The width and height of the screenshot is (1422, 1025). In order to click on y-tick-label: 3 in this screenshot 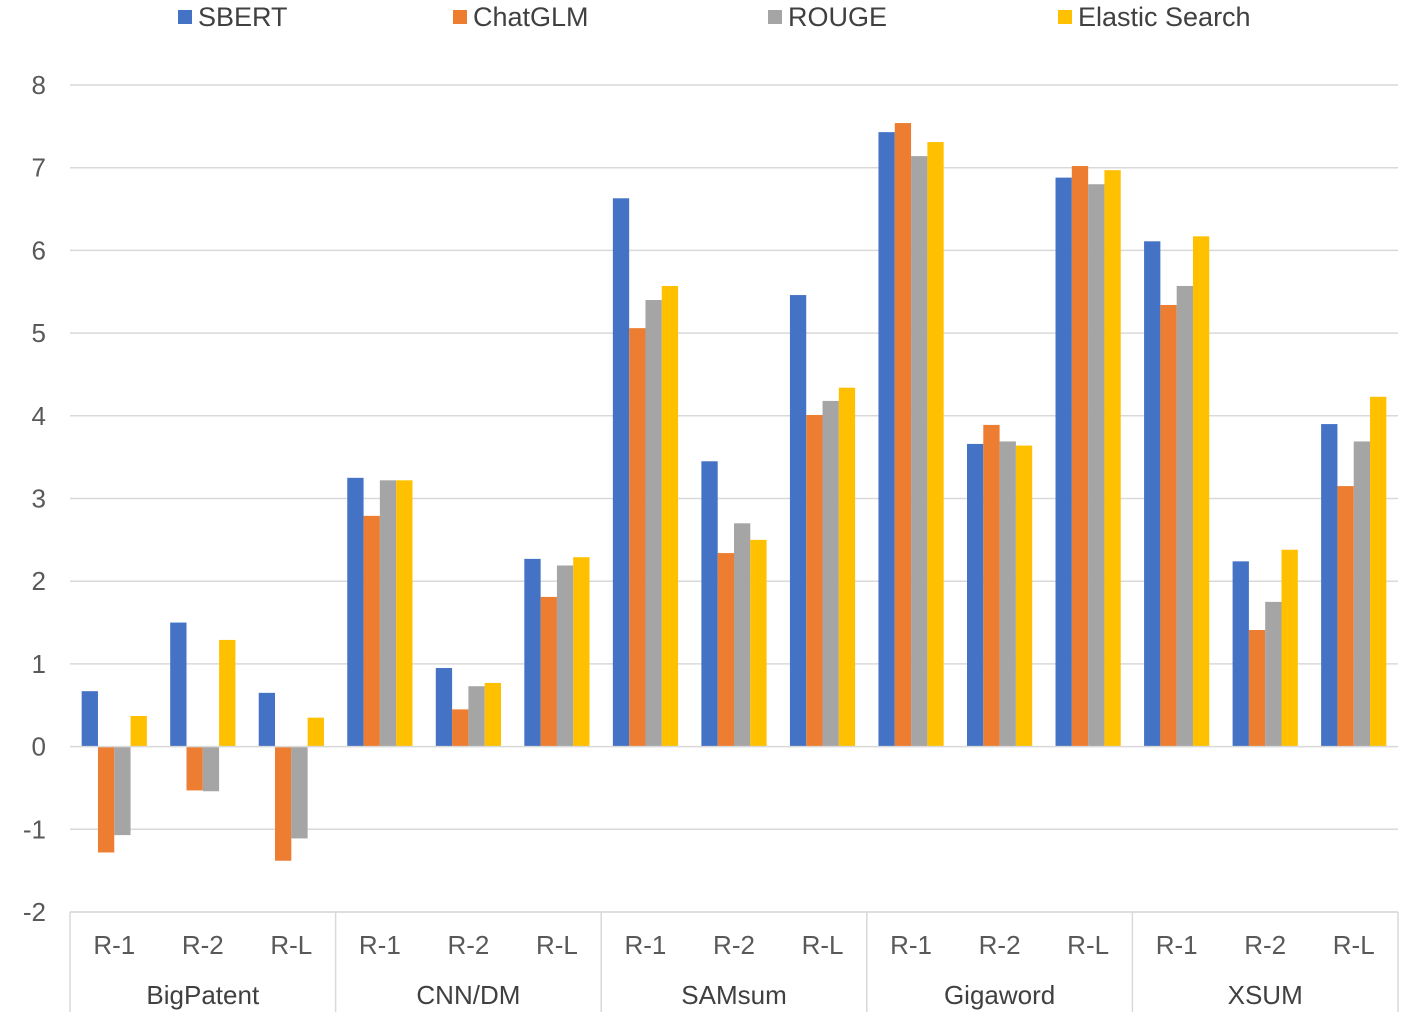, I will do `click(39, 499)`.